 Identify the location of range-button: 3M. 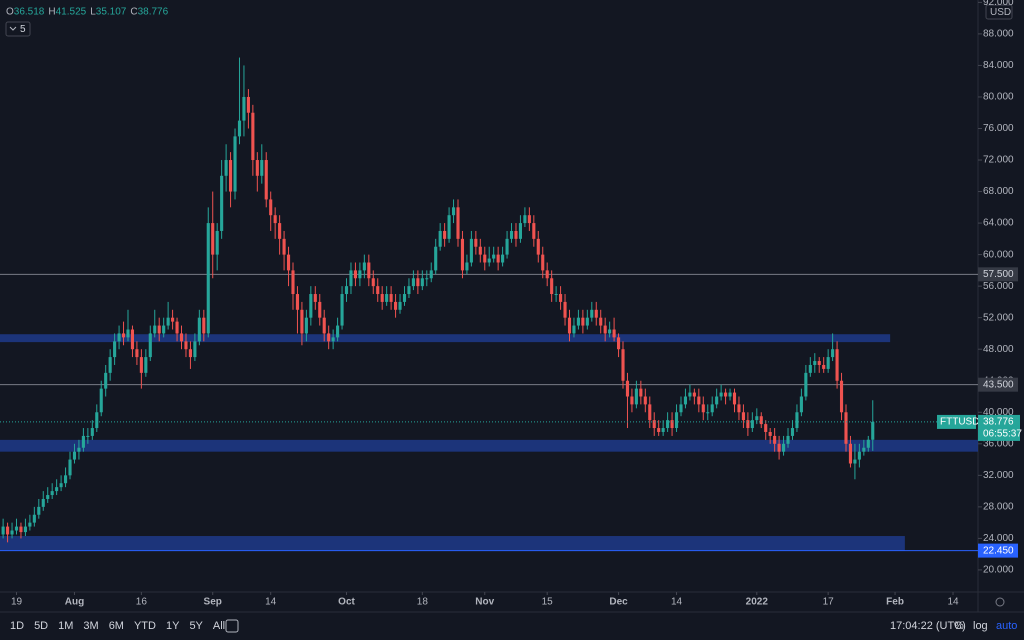
(90, 626).